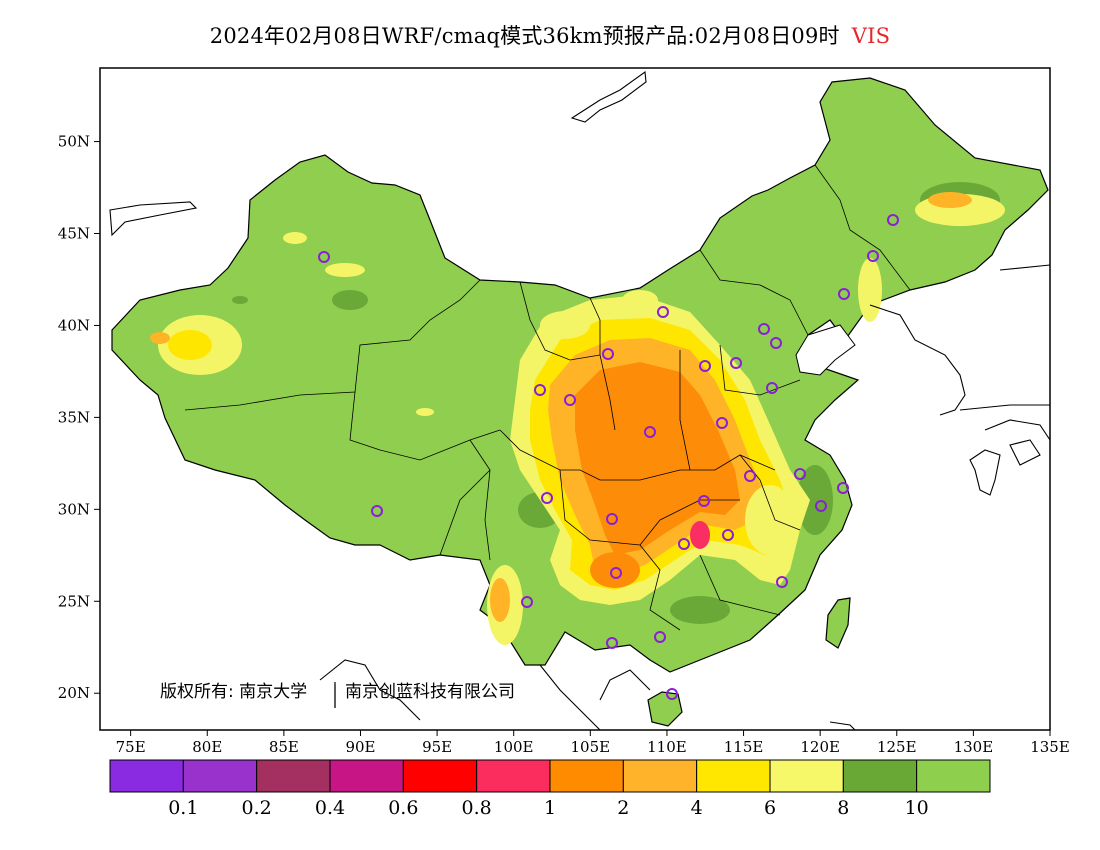 This screenshot has width=1100, height=850. I want to click on lon-tick-label-0: 75E, so click(131, 747).